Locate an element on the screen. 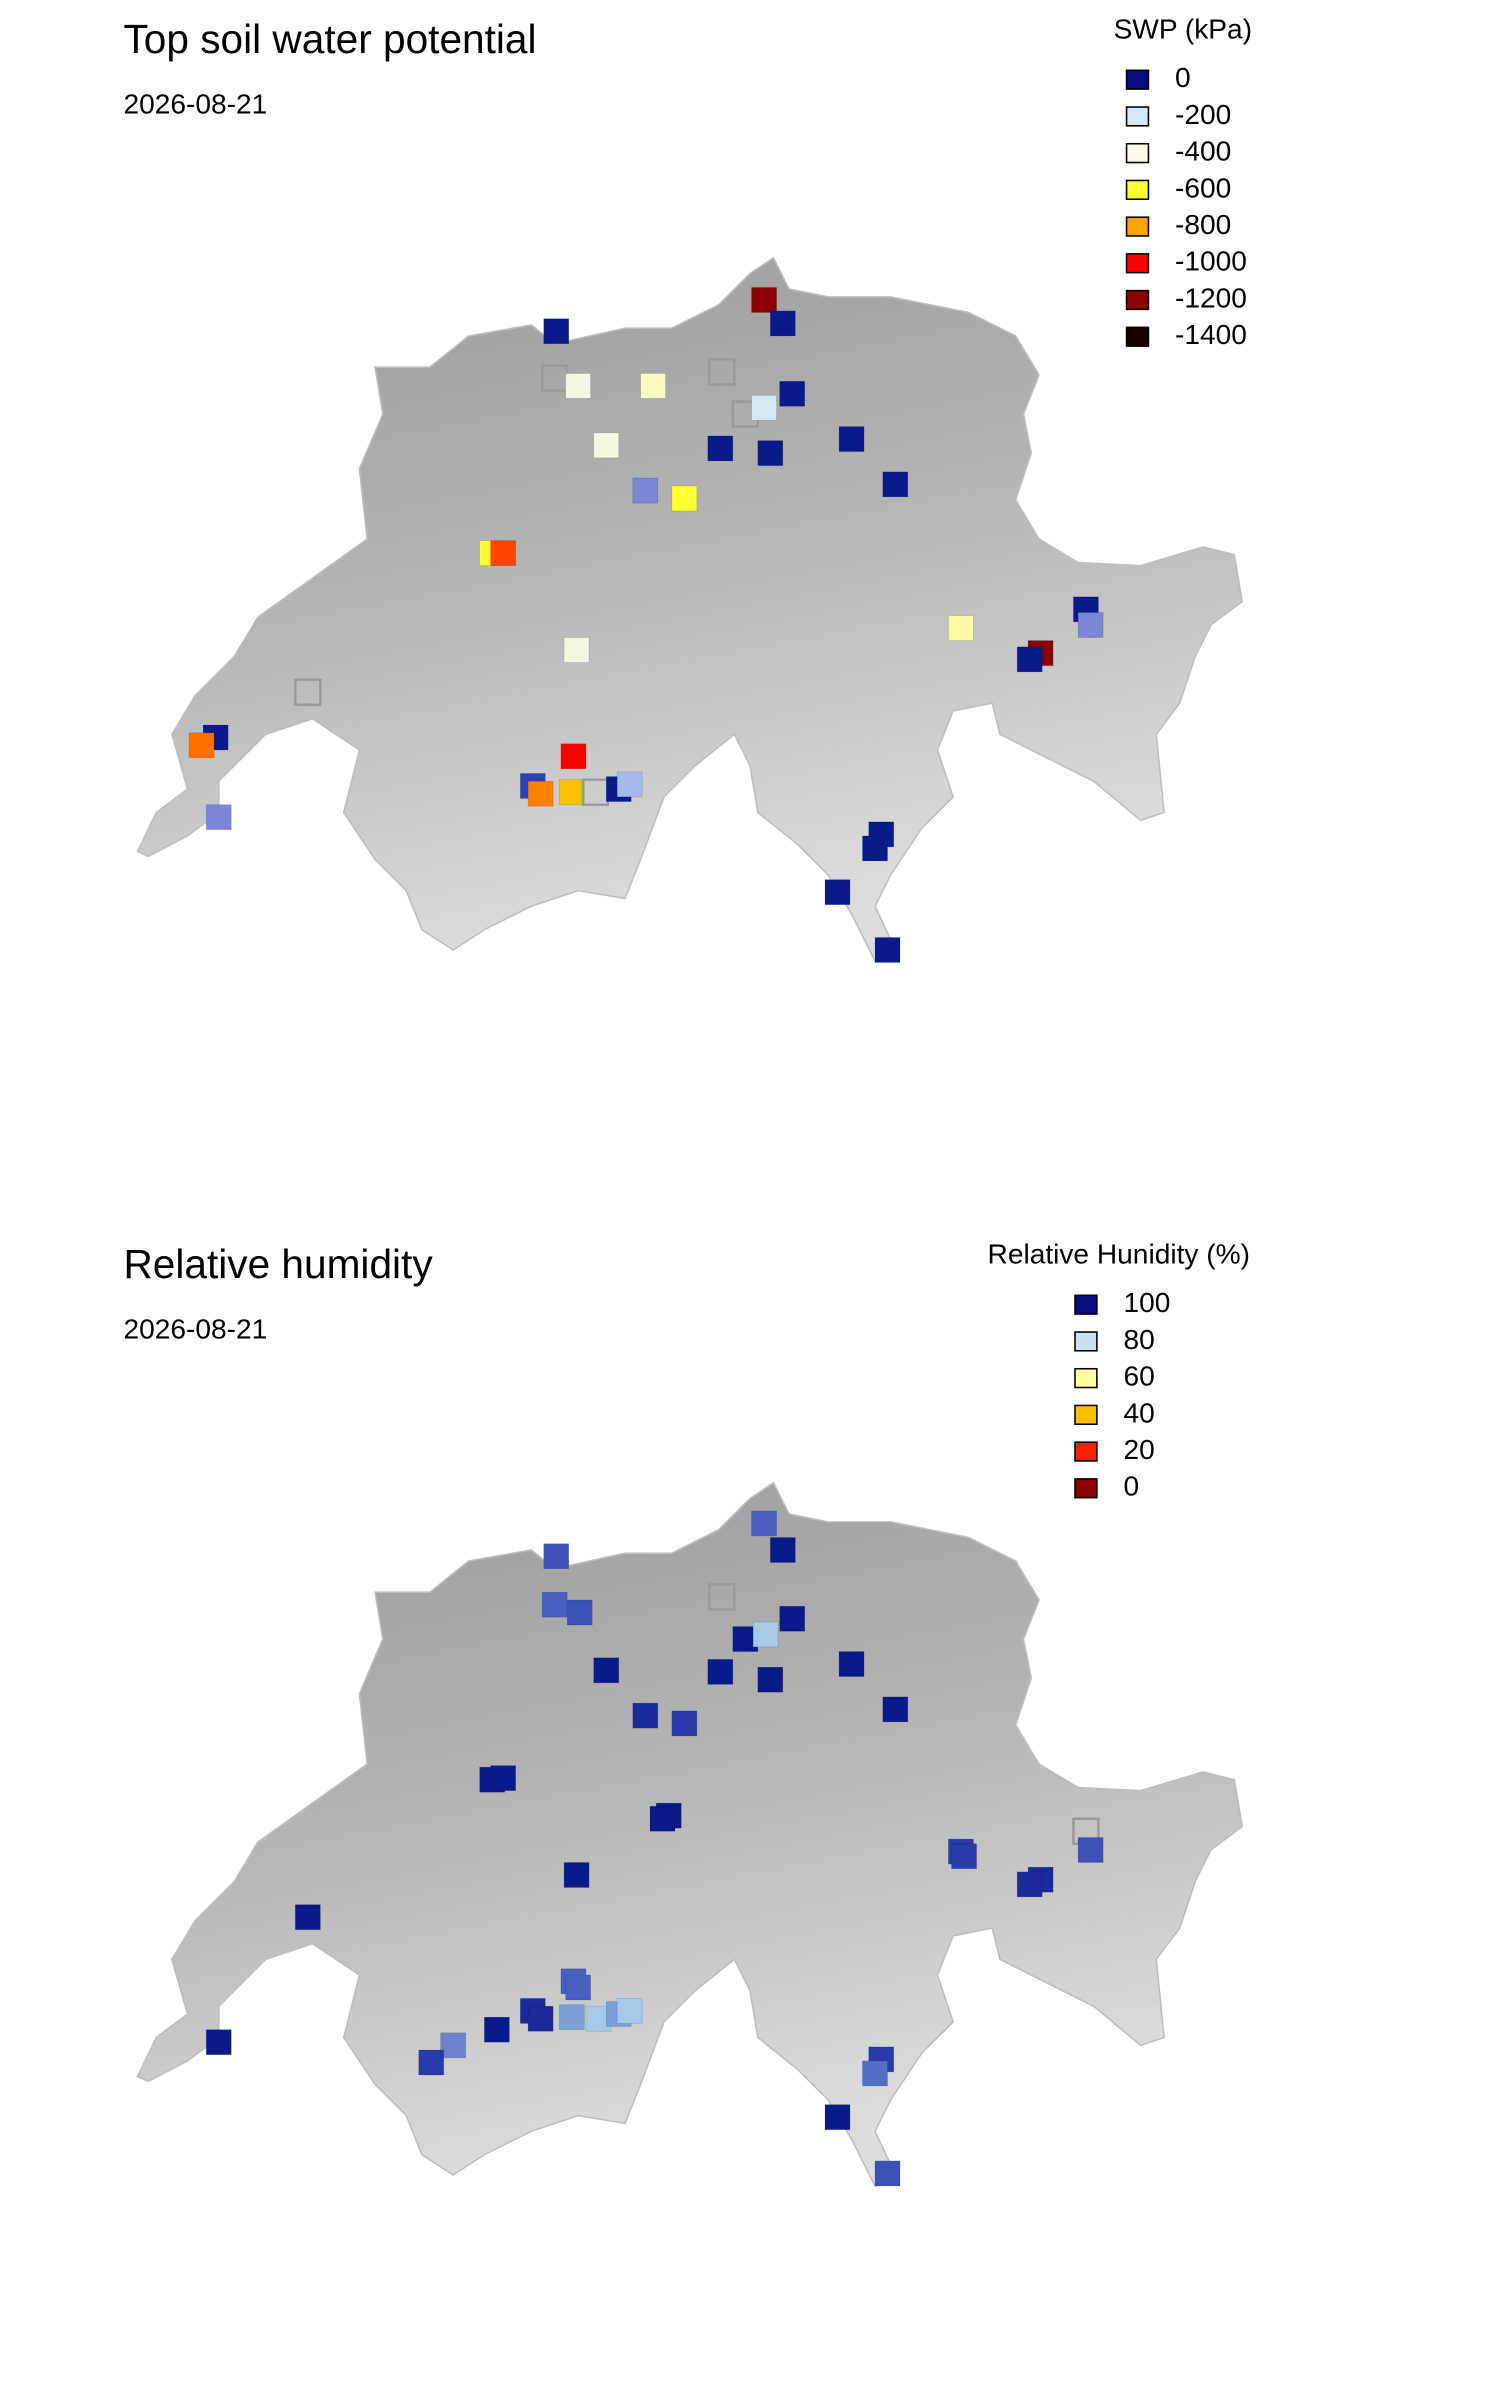 This screenshot has width=1500, height=2405. legend-label: 40 is located at coordinates (1138, 1412).